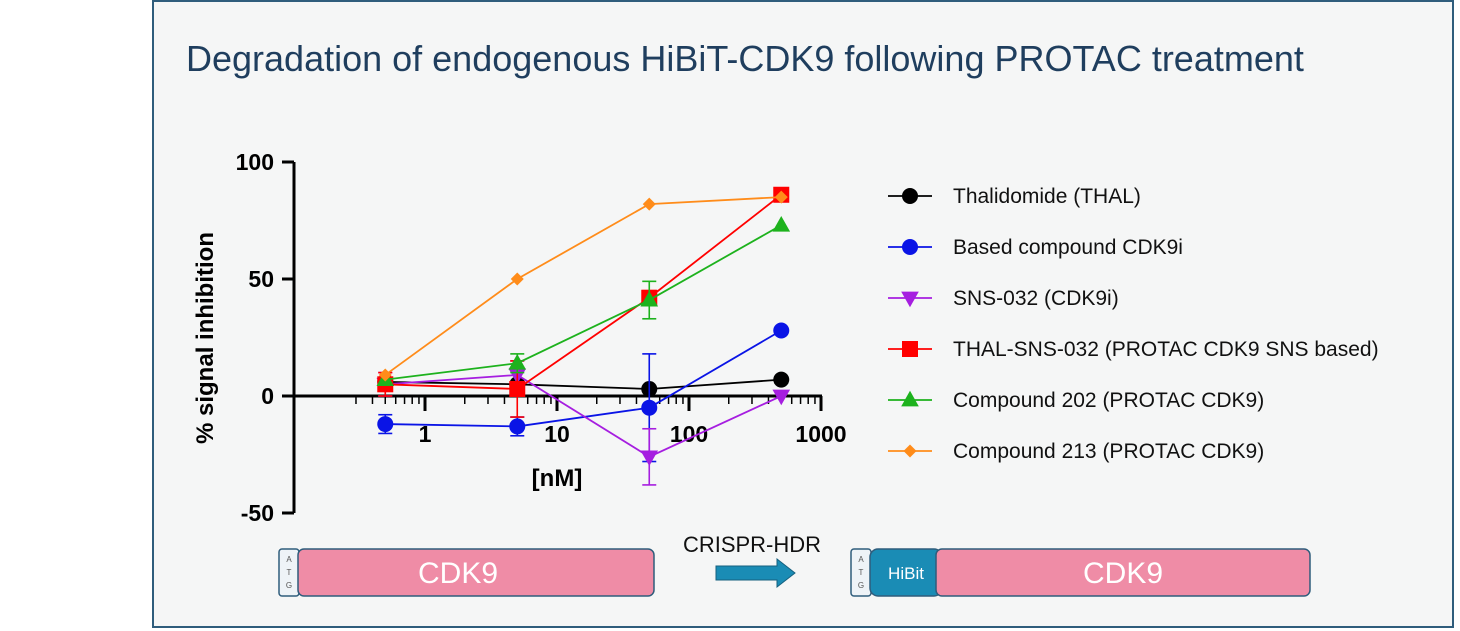 The height and width of the screenshot is (631, 1460). Describe the element at coordinates (752, 544) in the screenshot. I see `crispr-label: CRISPR-HDR` at that location.